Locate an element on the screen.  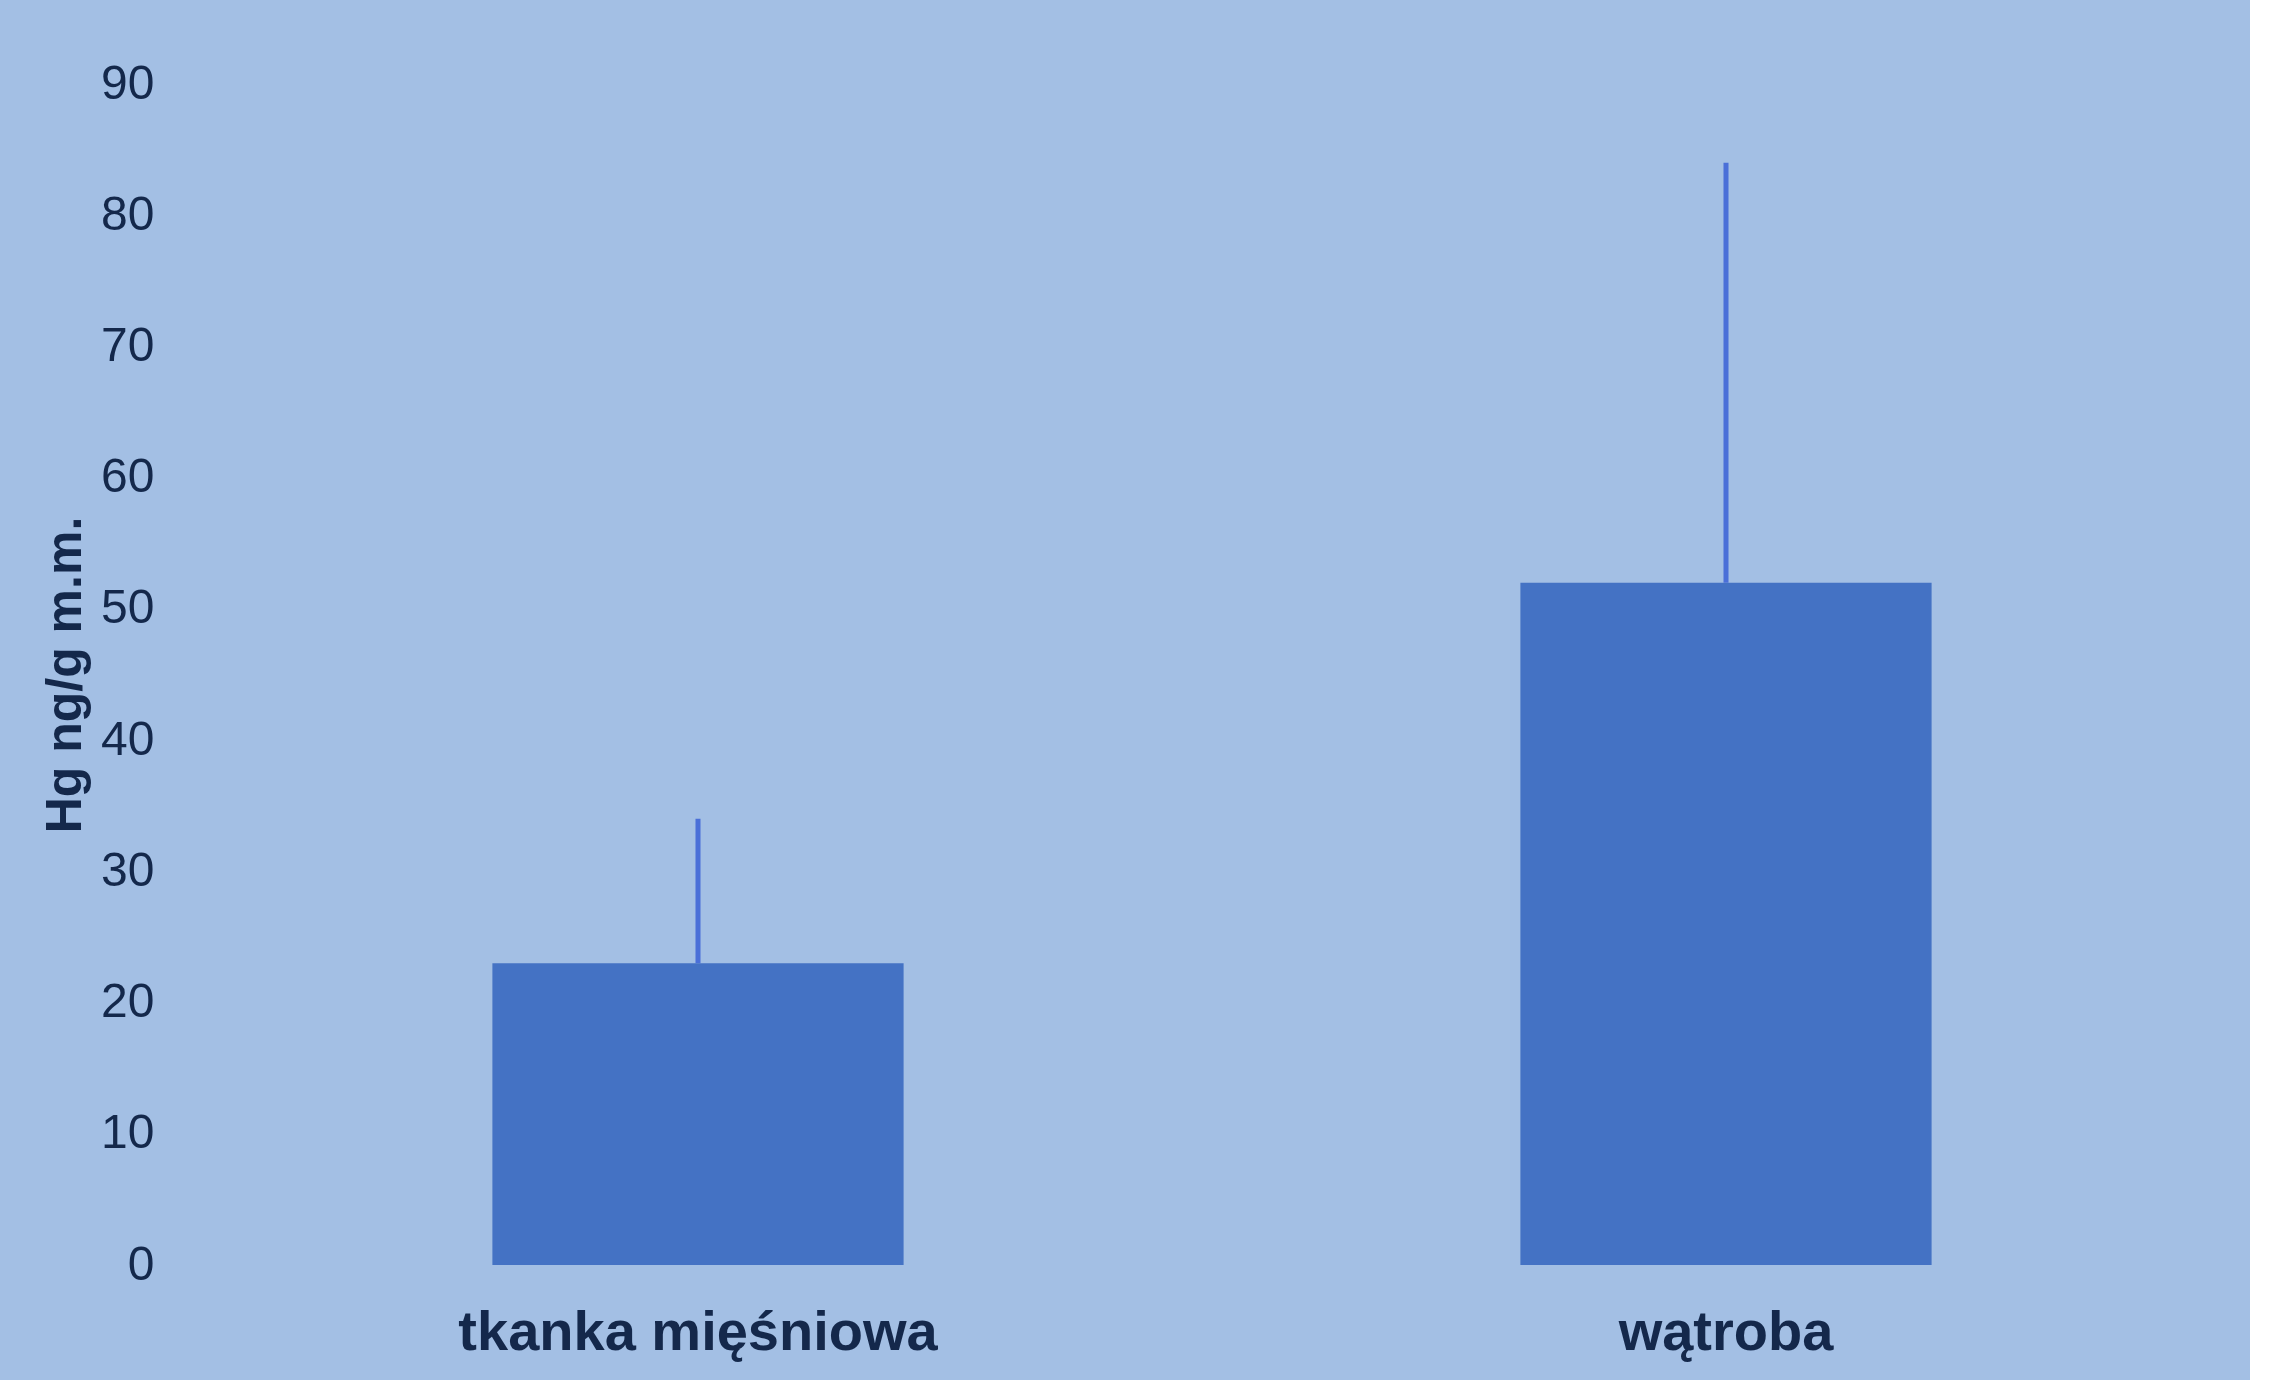
y-tick-label: 20 is located at coordinates (128, 1001).